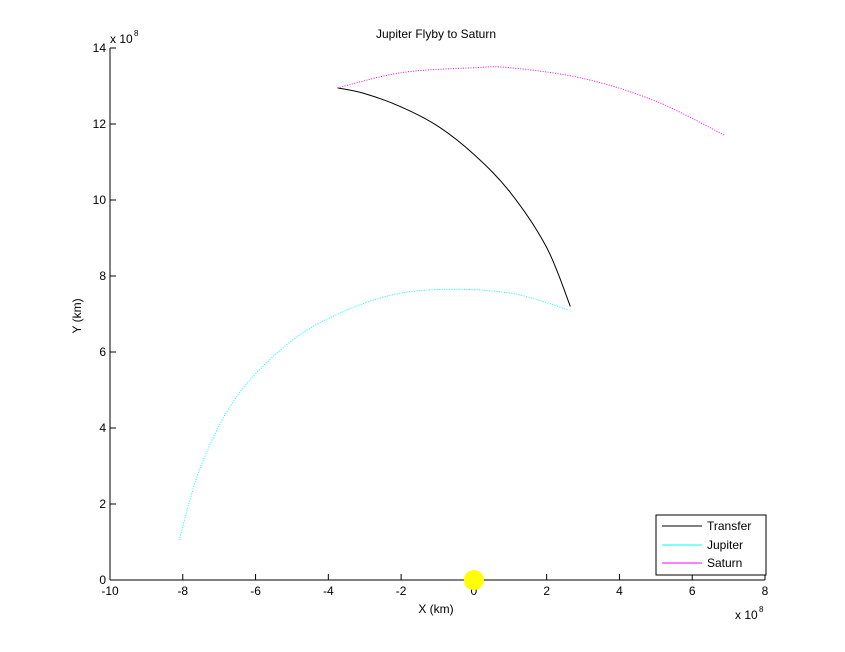 The image size is (845, 652). I want to click on x-tick-label: 4, so click(619, 591).